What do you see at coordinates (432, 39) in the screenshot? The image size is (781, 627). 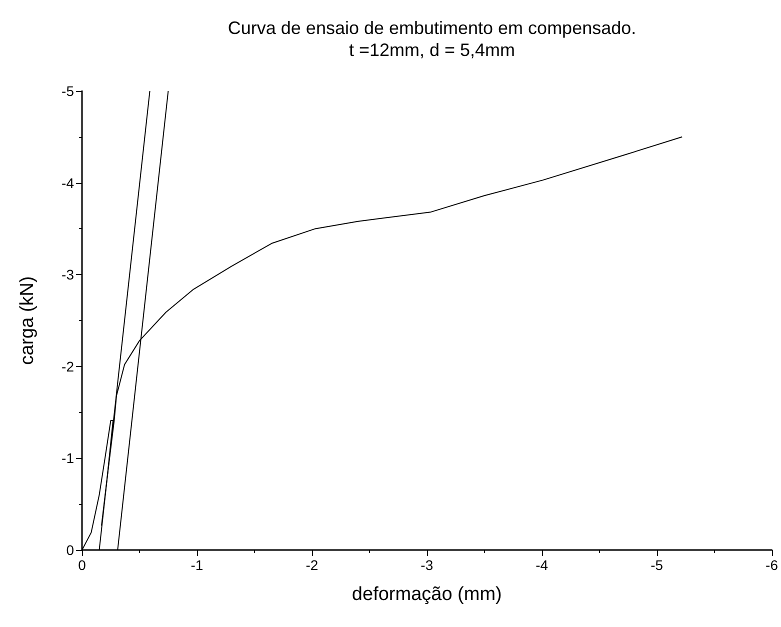 I see `chart-title: Curva de ensaio de embutimento em compensado. t =12mm, d = 5,4mm` at bounding box center [432, 39].